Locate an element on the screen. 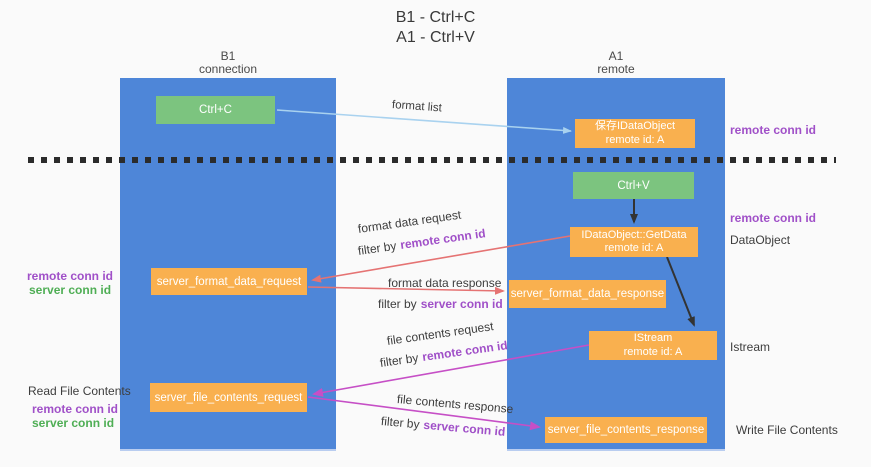  node-istream-line2: remote id: A is located at coordinates (653, 351).